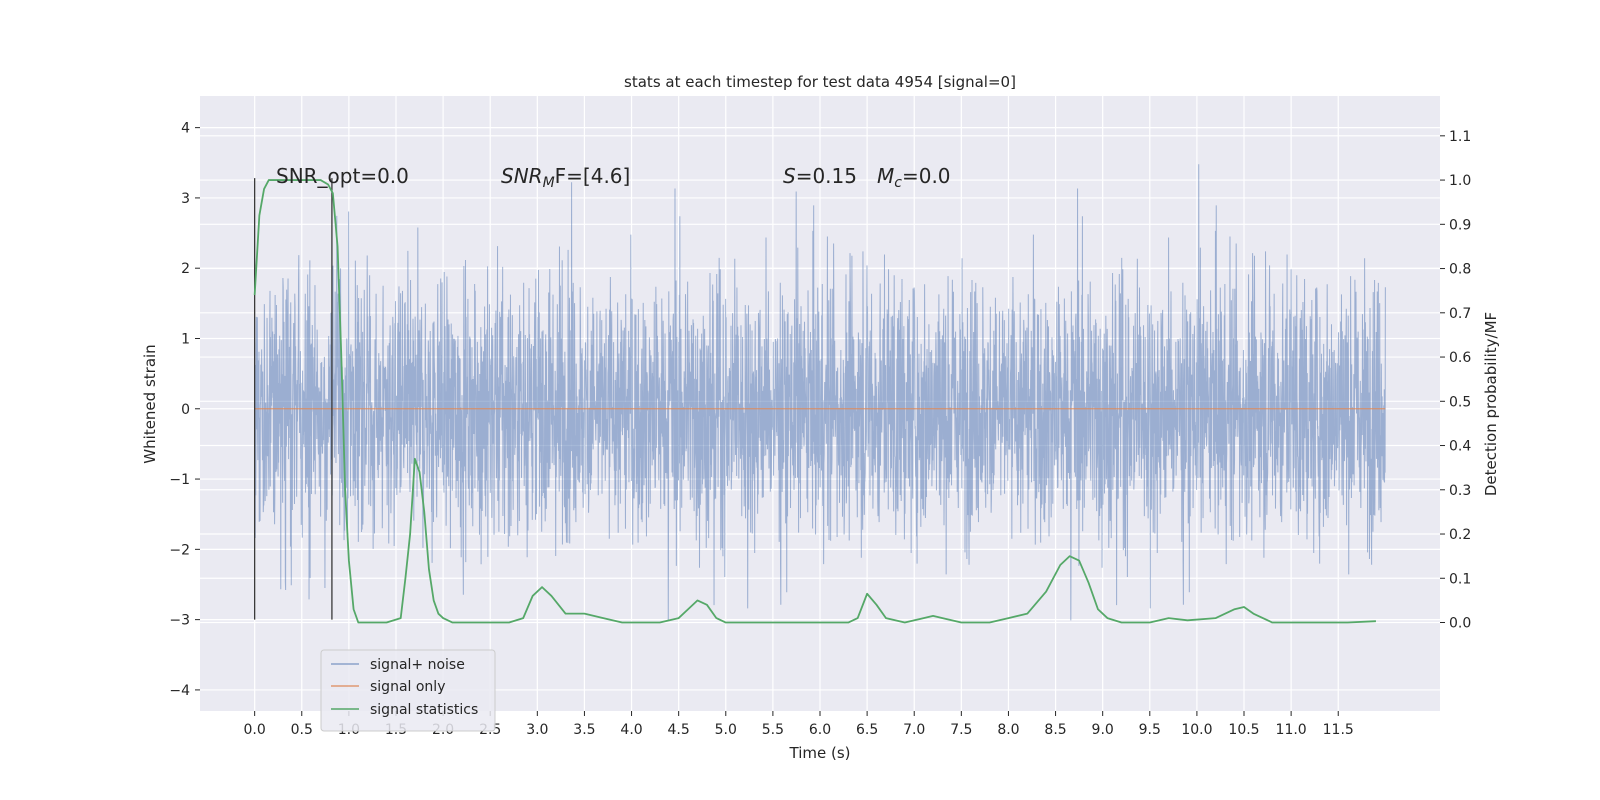  I want to click on annotation-snr-opt: SNR_opt=0.0, so click(342, 176).